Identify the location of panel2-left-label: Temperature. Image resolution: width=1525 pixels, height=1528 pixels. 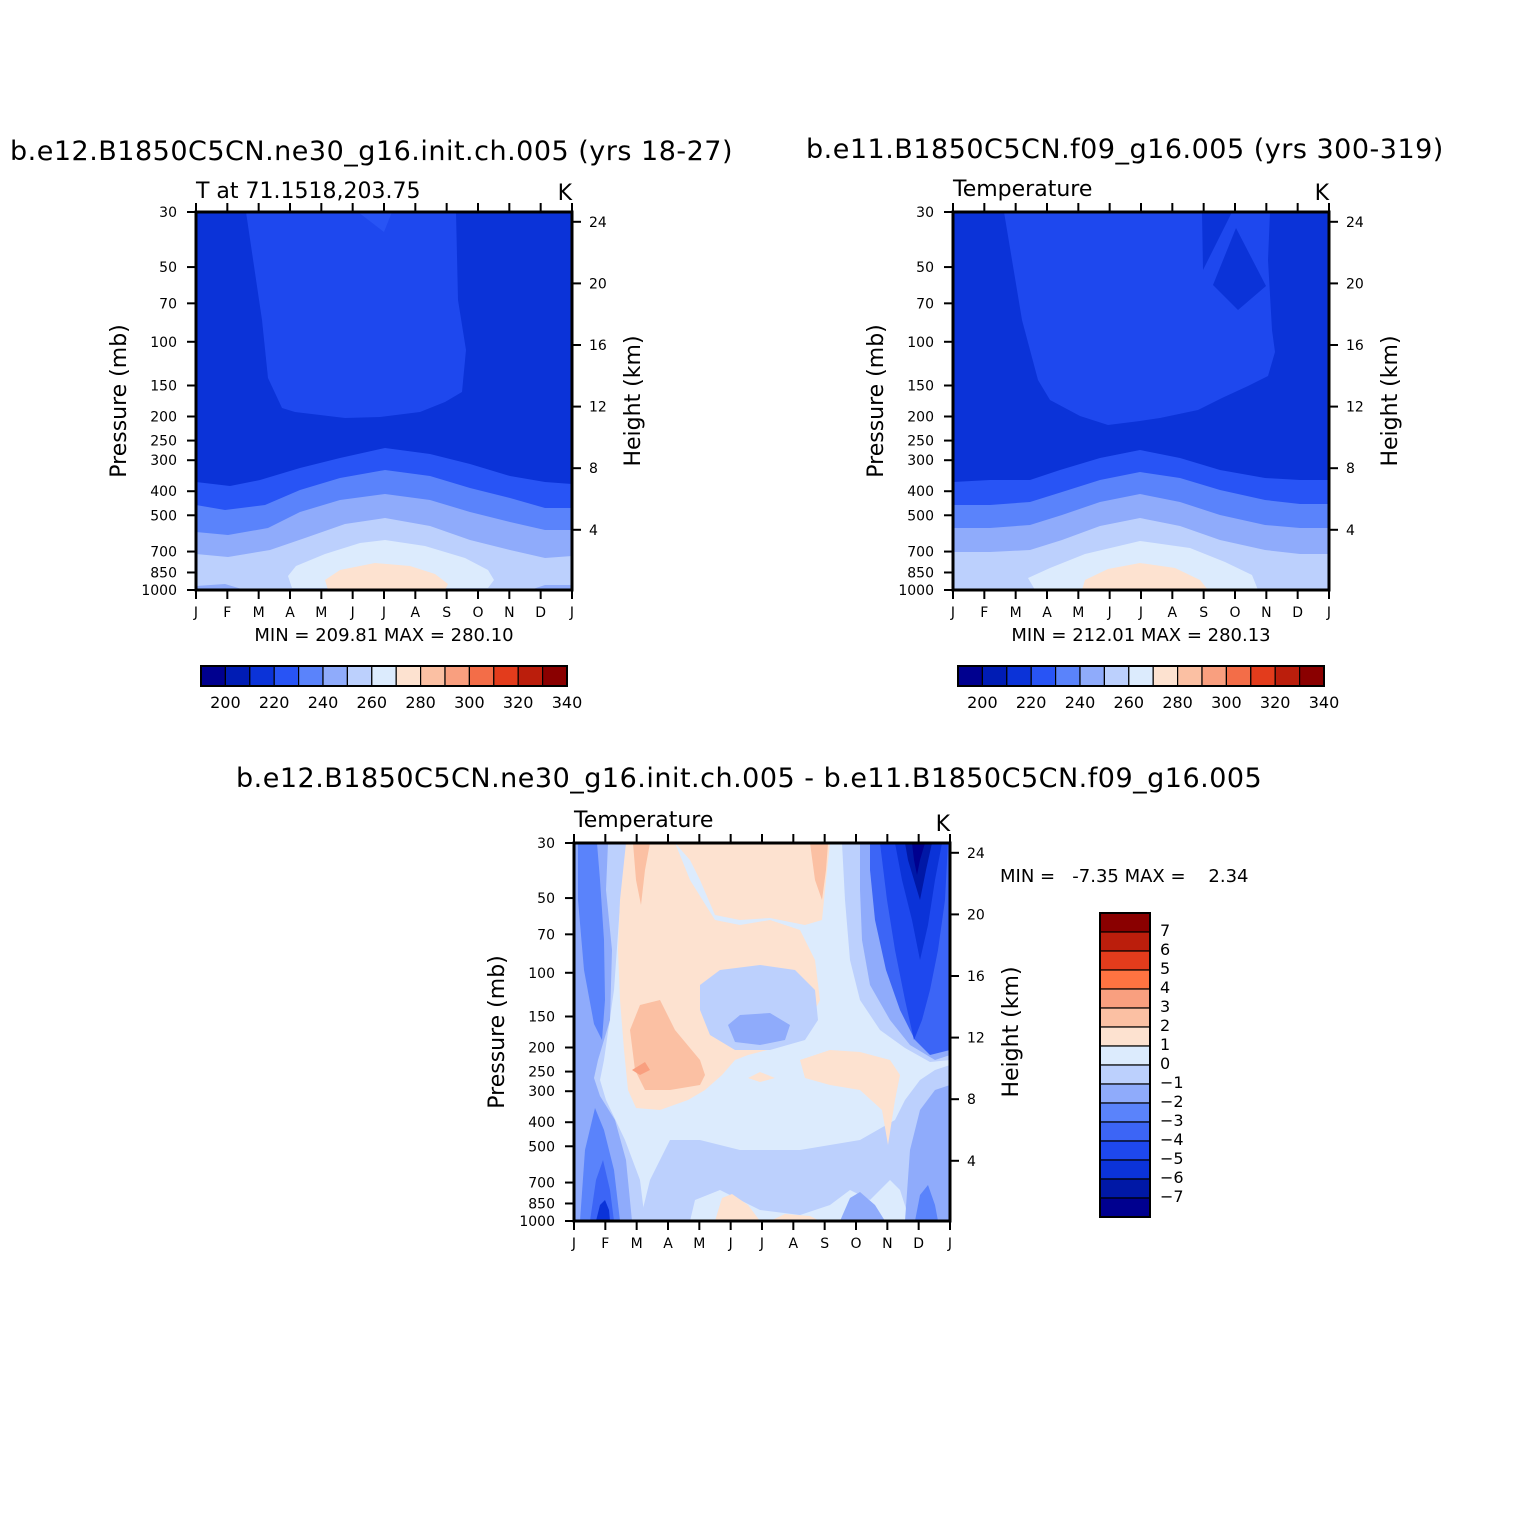
(1022, 189).